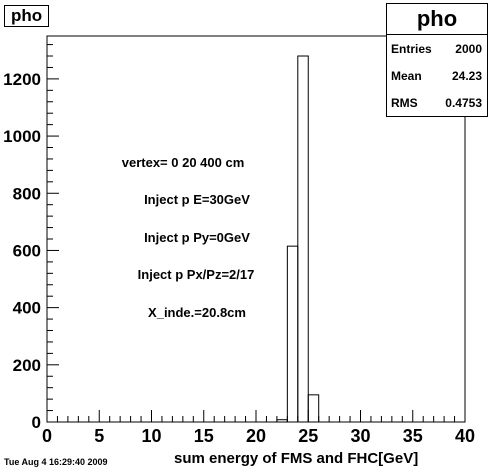  I want to click on stats-box: pho Entries 2000 Mean 24.23 RMS 0.4753, so click(437, 60).